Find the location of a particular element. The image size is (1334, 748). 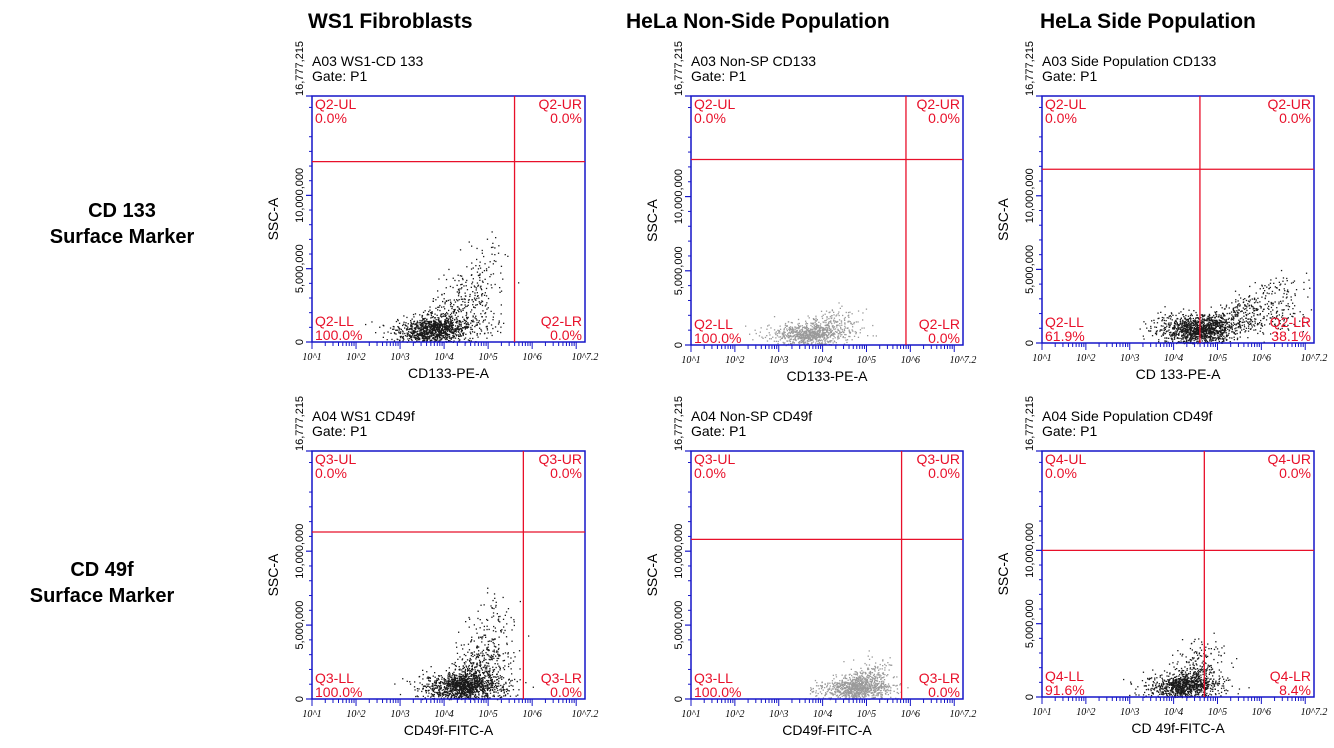

quadrant-label-ll: Q2-LL is located at coordinates (334, 321).